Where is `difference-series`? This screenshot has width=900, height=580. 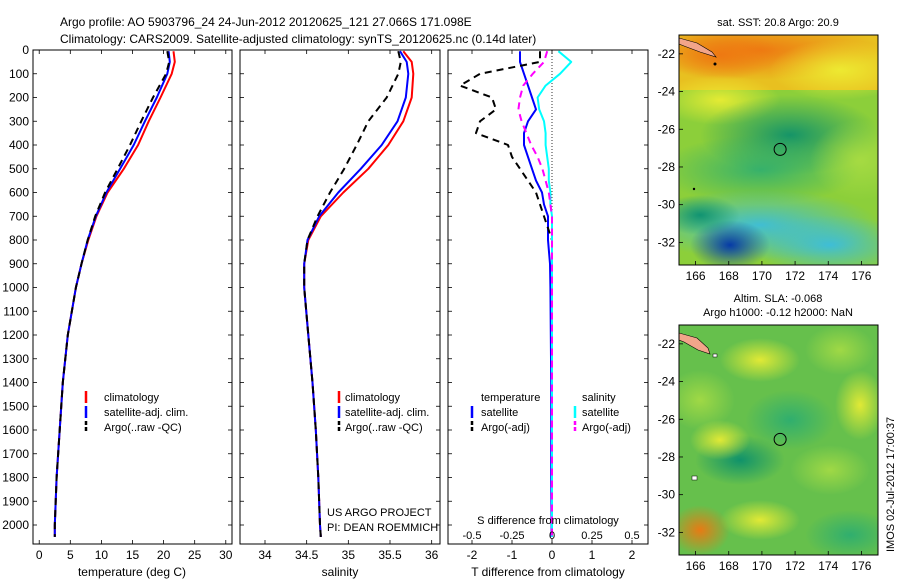 difference-series is located at coordinates (516, 293).